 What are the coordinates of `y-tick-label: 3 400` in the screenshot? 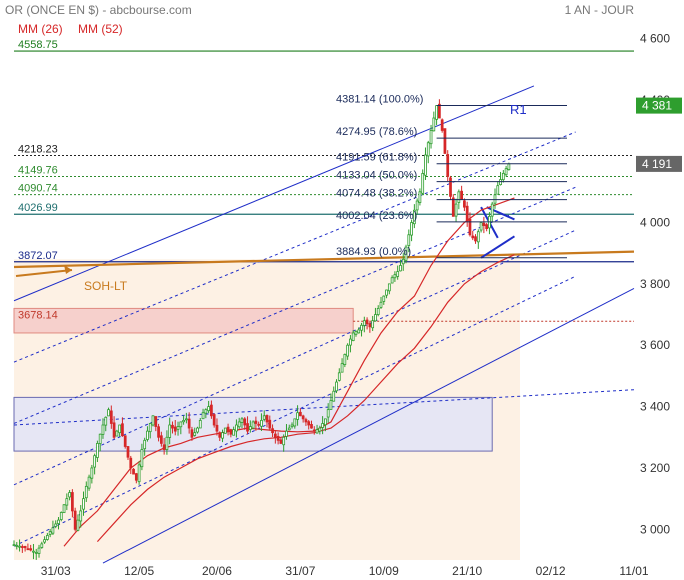 It's located at (655, 407).